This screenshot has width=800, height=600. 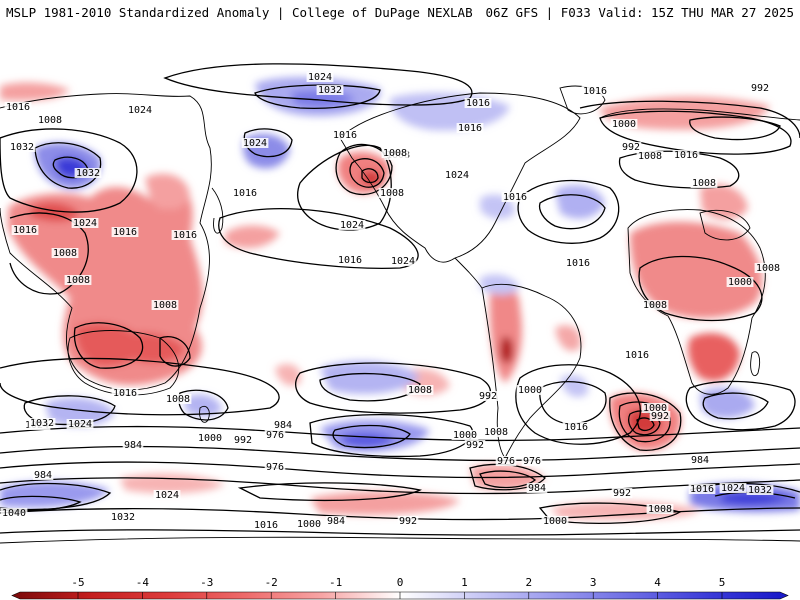 I want to click on isobar-1016-south-atlantic, so click(x=578, y=404).